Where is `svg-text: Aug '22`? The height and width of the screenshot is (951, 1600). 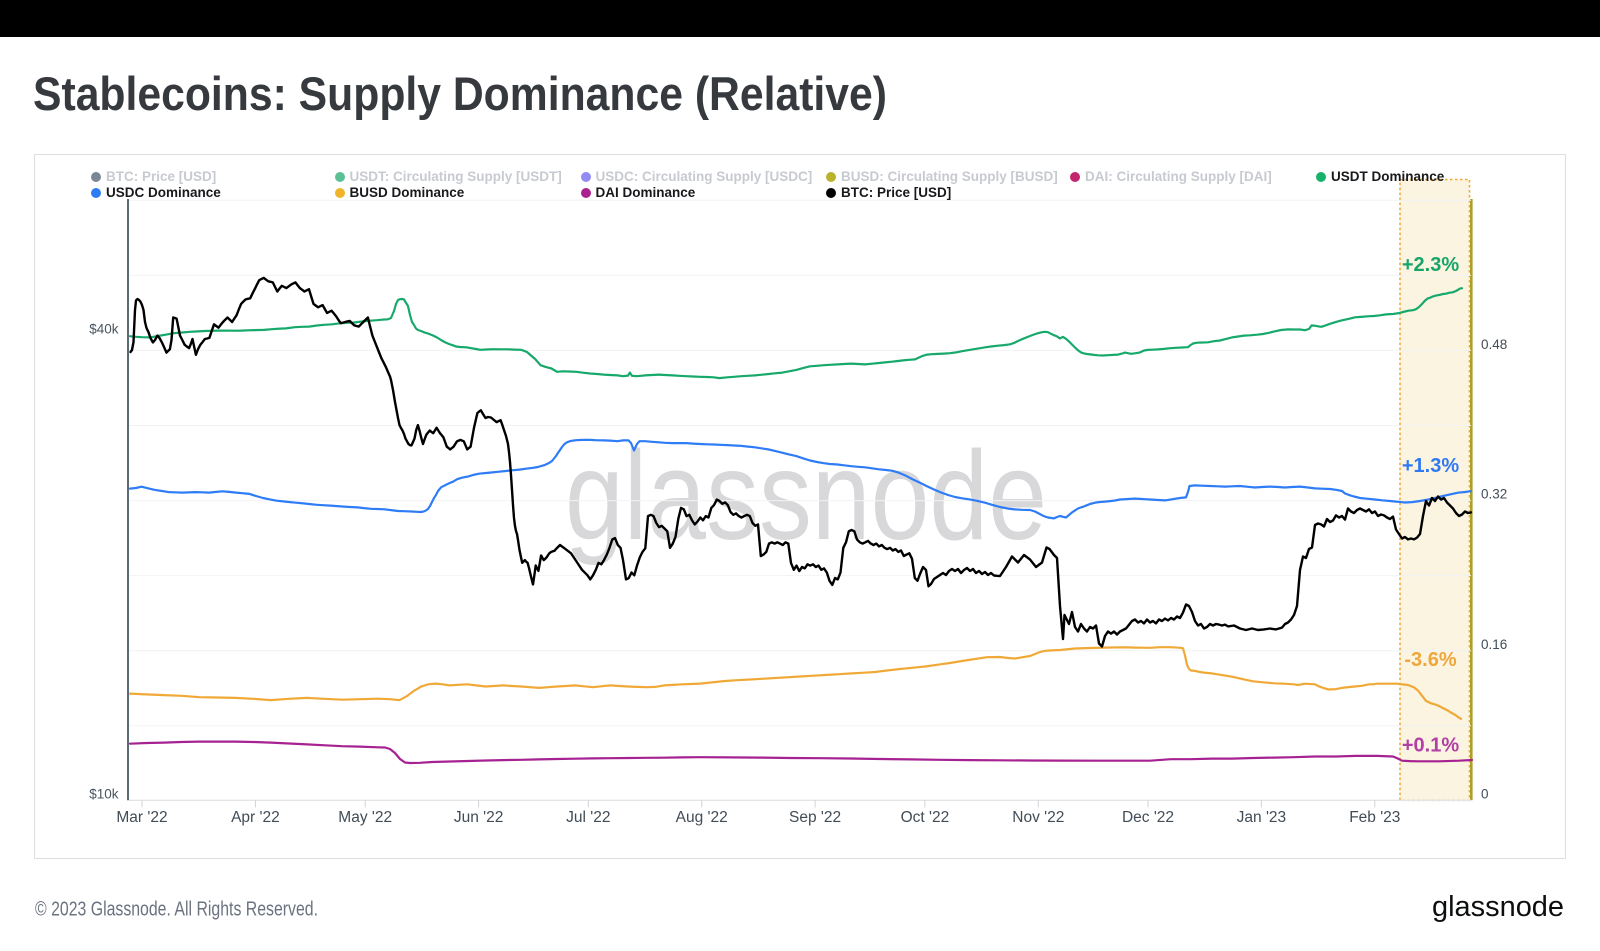 svg-text: Aug '22 is located at coordinates (702, 817).